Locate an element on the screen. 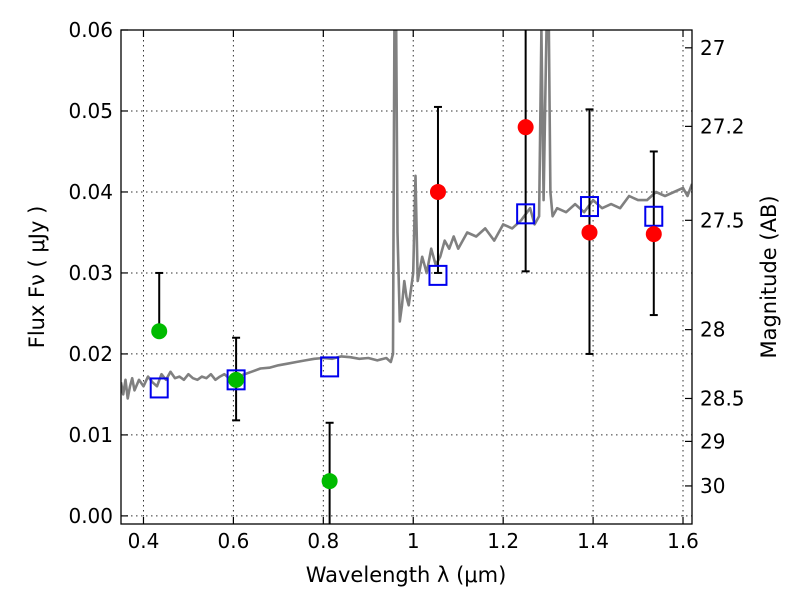 This screenshot has height=600, width=800. right-tick-label: 30 is located at coordinates (712, 486).